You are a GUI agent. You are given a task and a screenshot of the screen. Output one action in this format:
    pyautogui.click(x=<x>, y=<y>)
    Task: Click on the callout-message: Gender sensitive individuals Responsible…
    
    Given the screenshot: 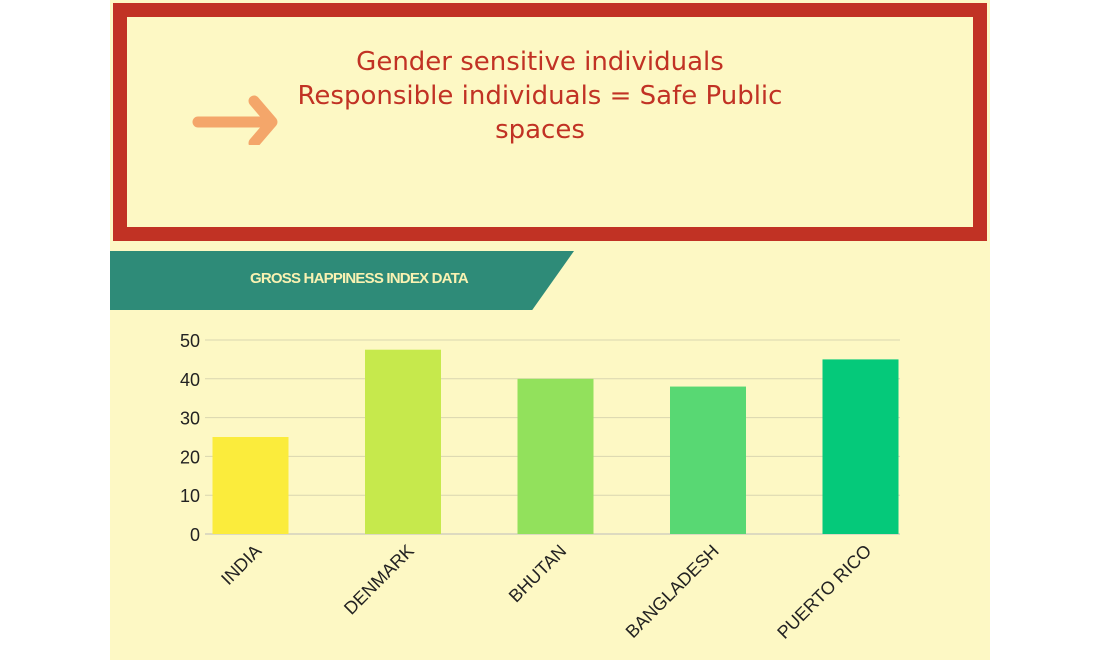 What is the action you would take?
    pyautogui.click(x=540, y=96)
    